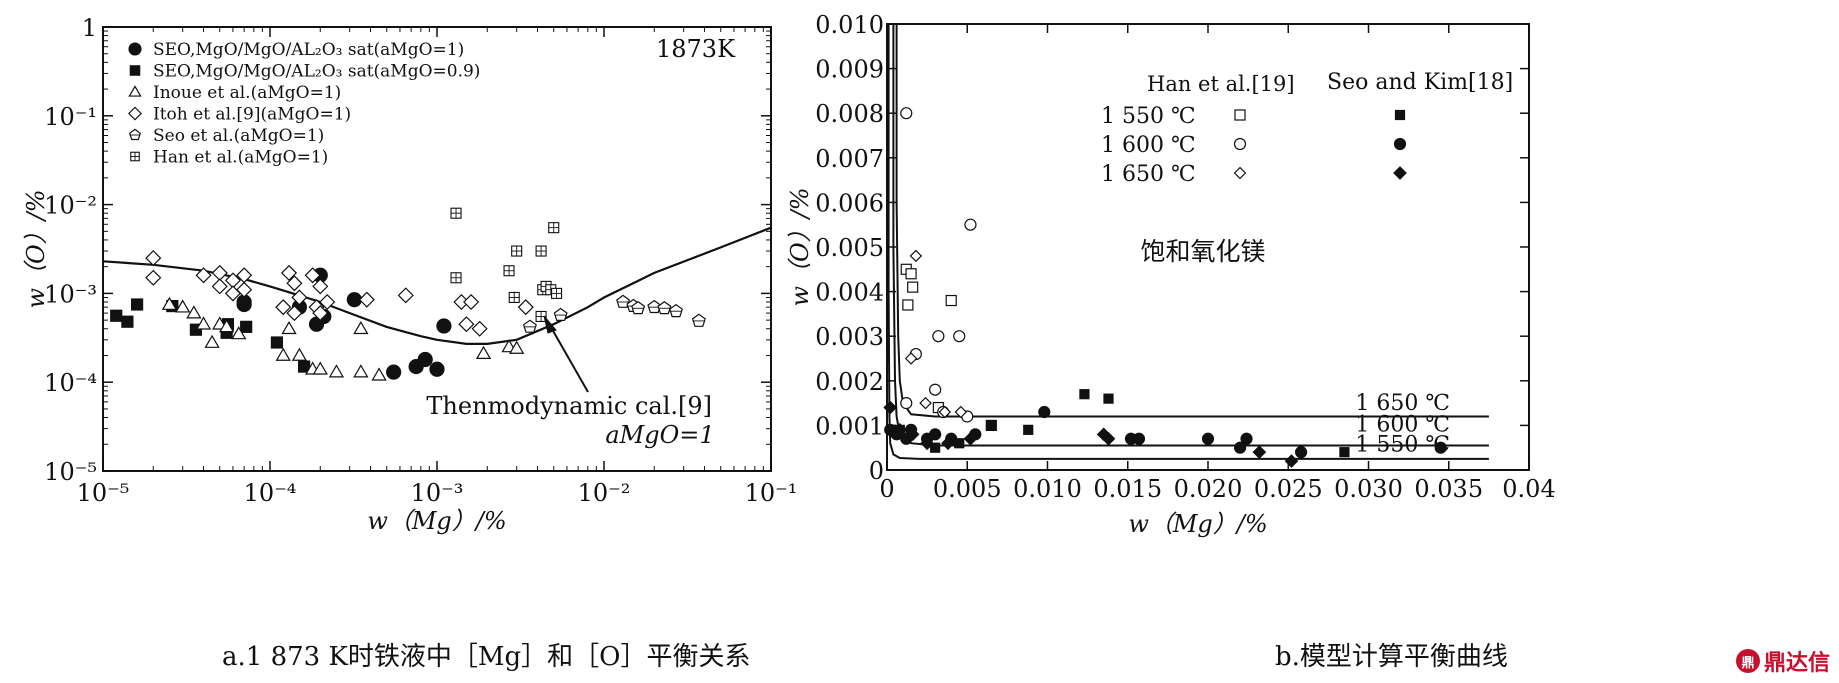 Image resolution: width=1839 pixels, height=683 pixels. I want to click on data-point-a-s0, so click(244, 304).